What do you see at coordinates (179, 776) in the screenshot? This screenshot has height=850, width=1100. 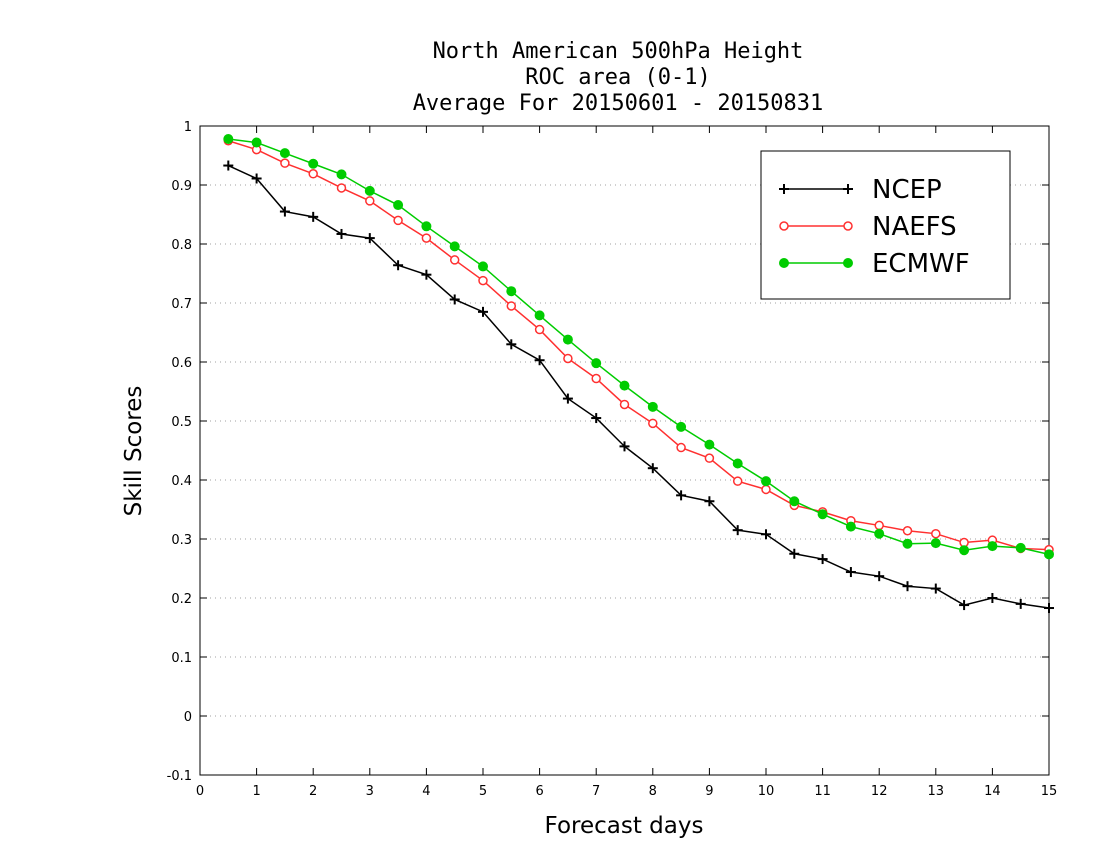 I see `y-tick-label: -0.1` at bounding box center [179, 776].